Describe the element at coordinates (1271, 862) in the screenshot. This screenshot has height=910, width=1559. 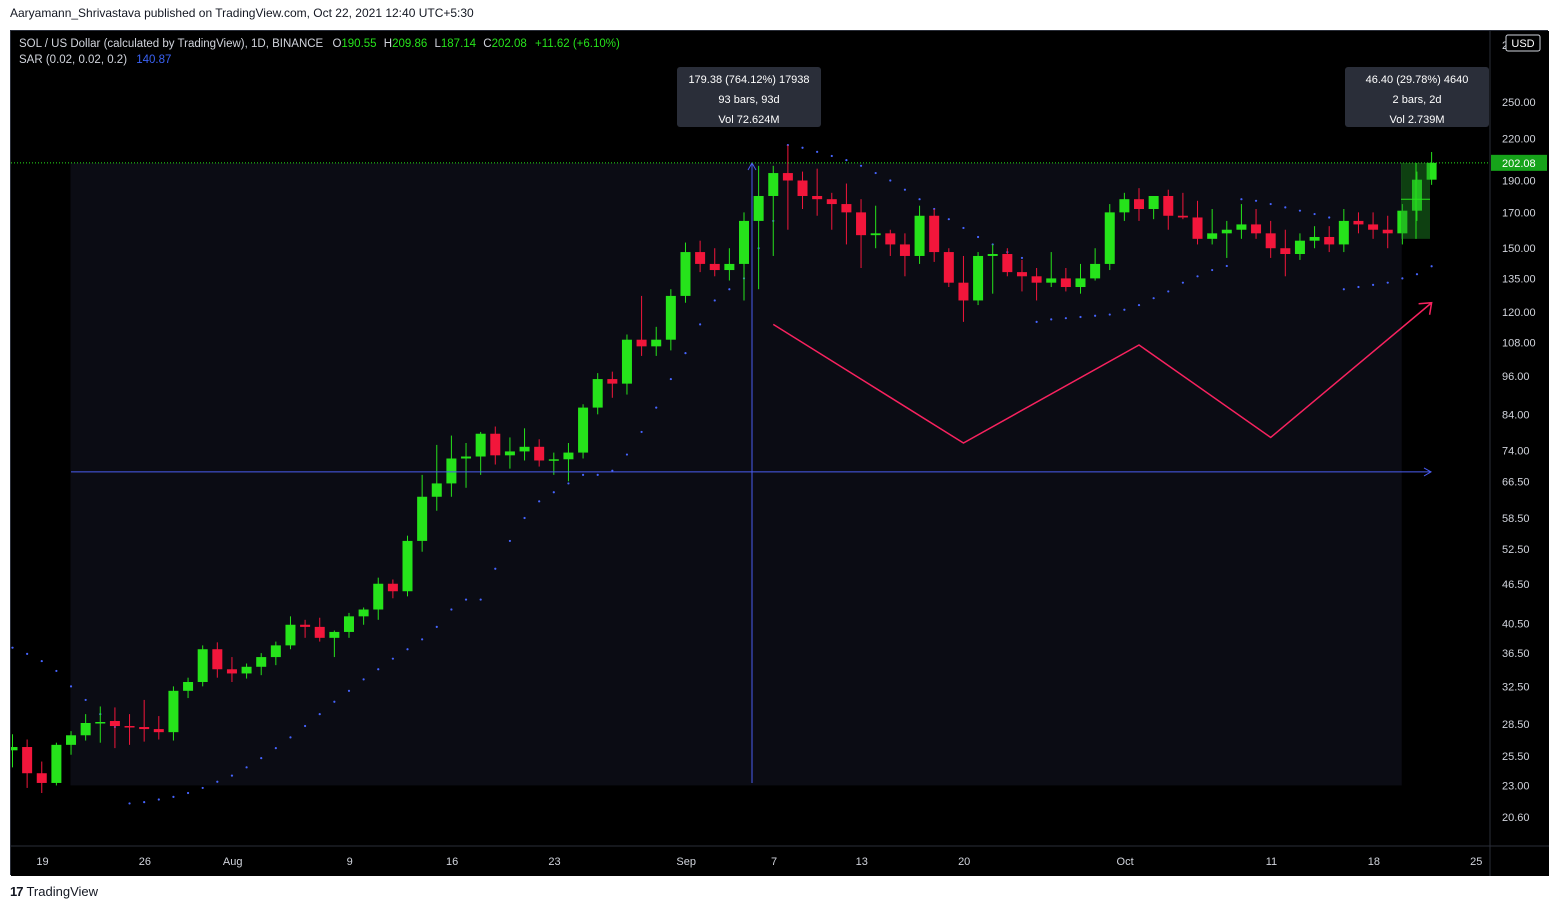
I see `x-tick-label: 11` at that location.